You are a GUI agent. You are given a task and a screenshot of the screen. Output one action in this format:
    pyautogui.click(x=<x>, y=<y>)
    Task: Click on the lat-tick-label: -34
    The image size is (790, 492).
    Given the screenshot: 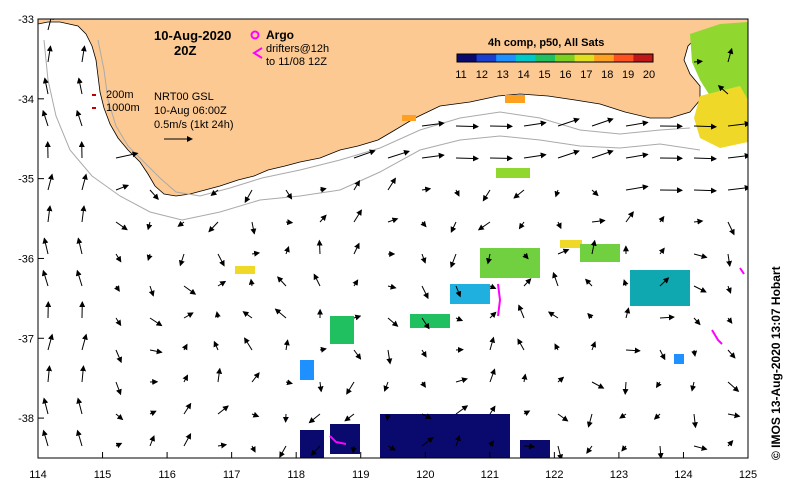 What is the action you would take?
    pyautogui.click(x=26, y=100)
    